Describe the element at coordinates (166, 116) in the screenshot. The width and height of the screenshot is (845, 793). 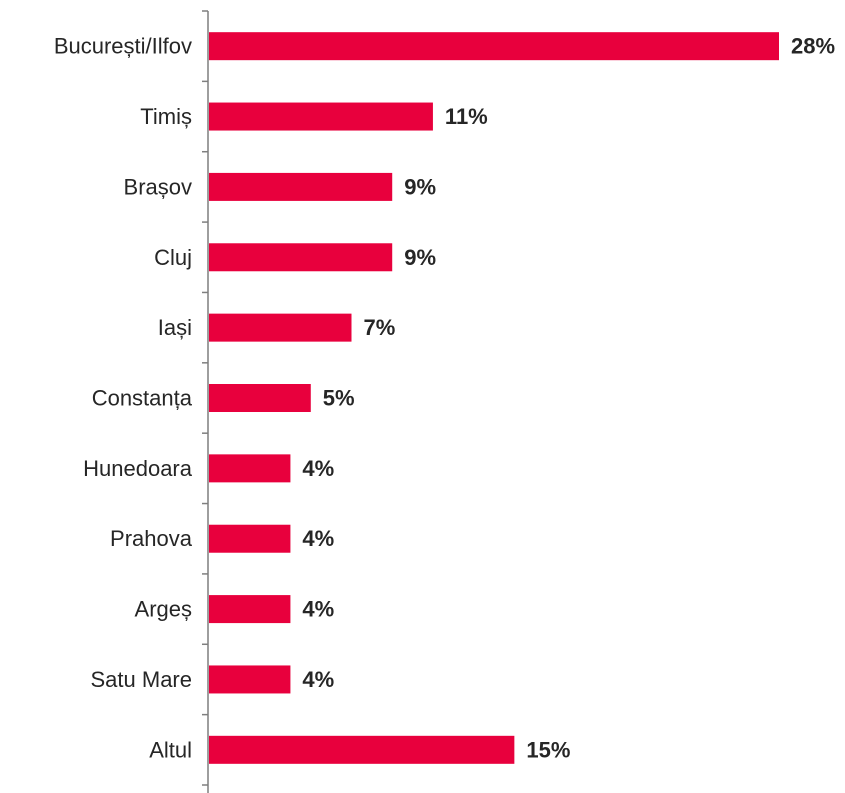
I see `category-label: Timiș` at that location.